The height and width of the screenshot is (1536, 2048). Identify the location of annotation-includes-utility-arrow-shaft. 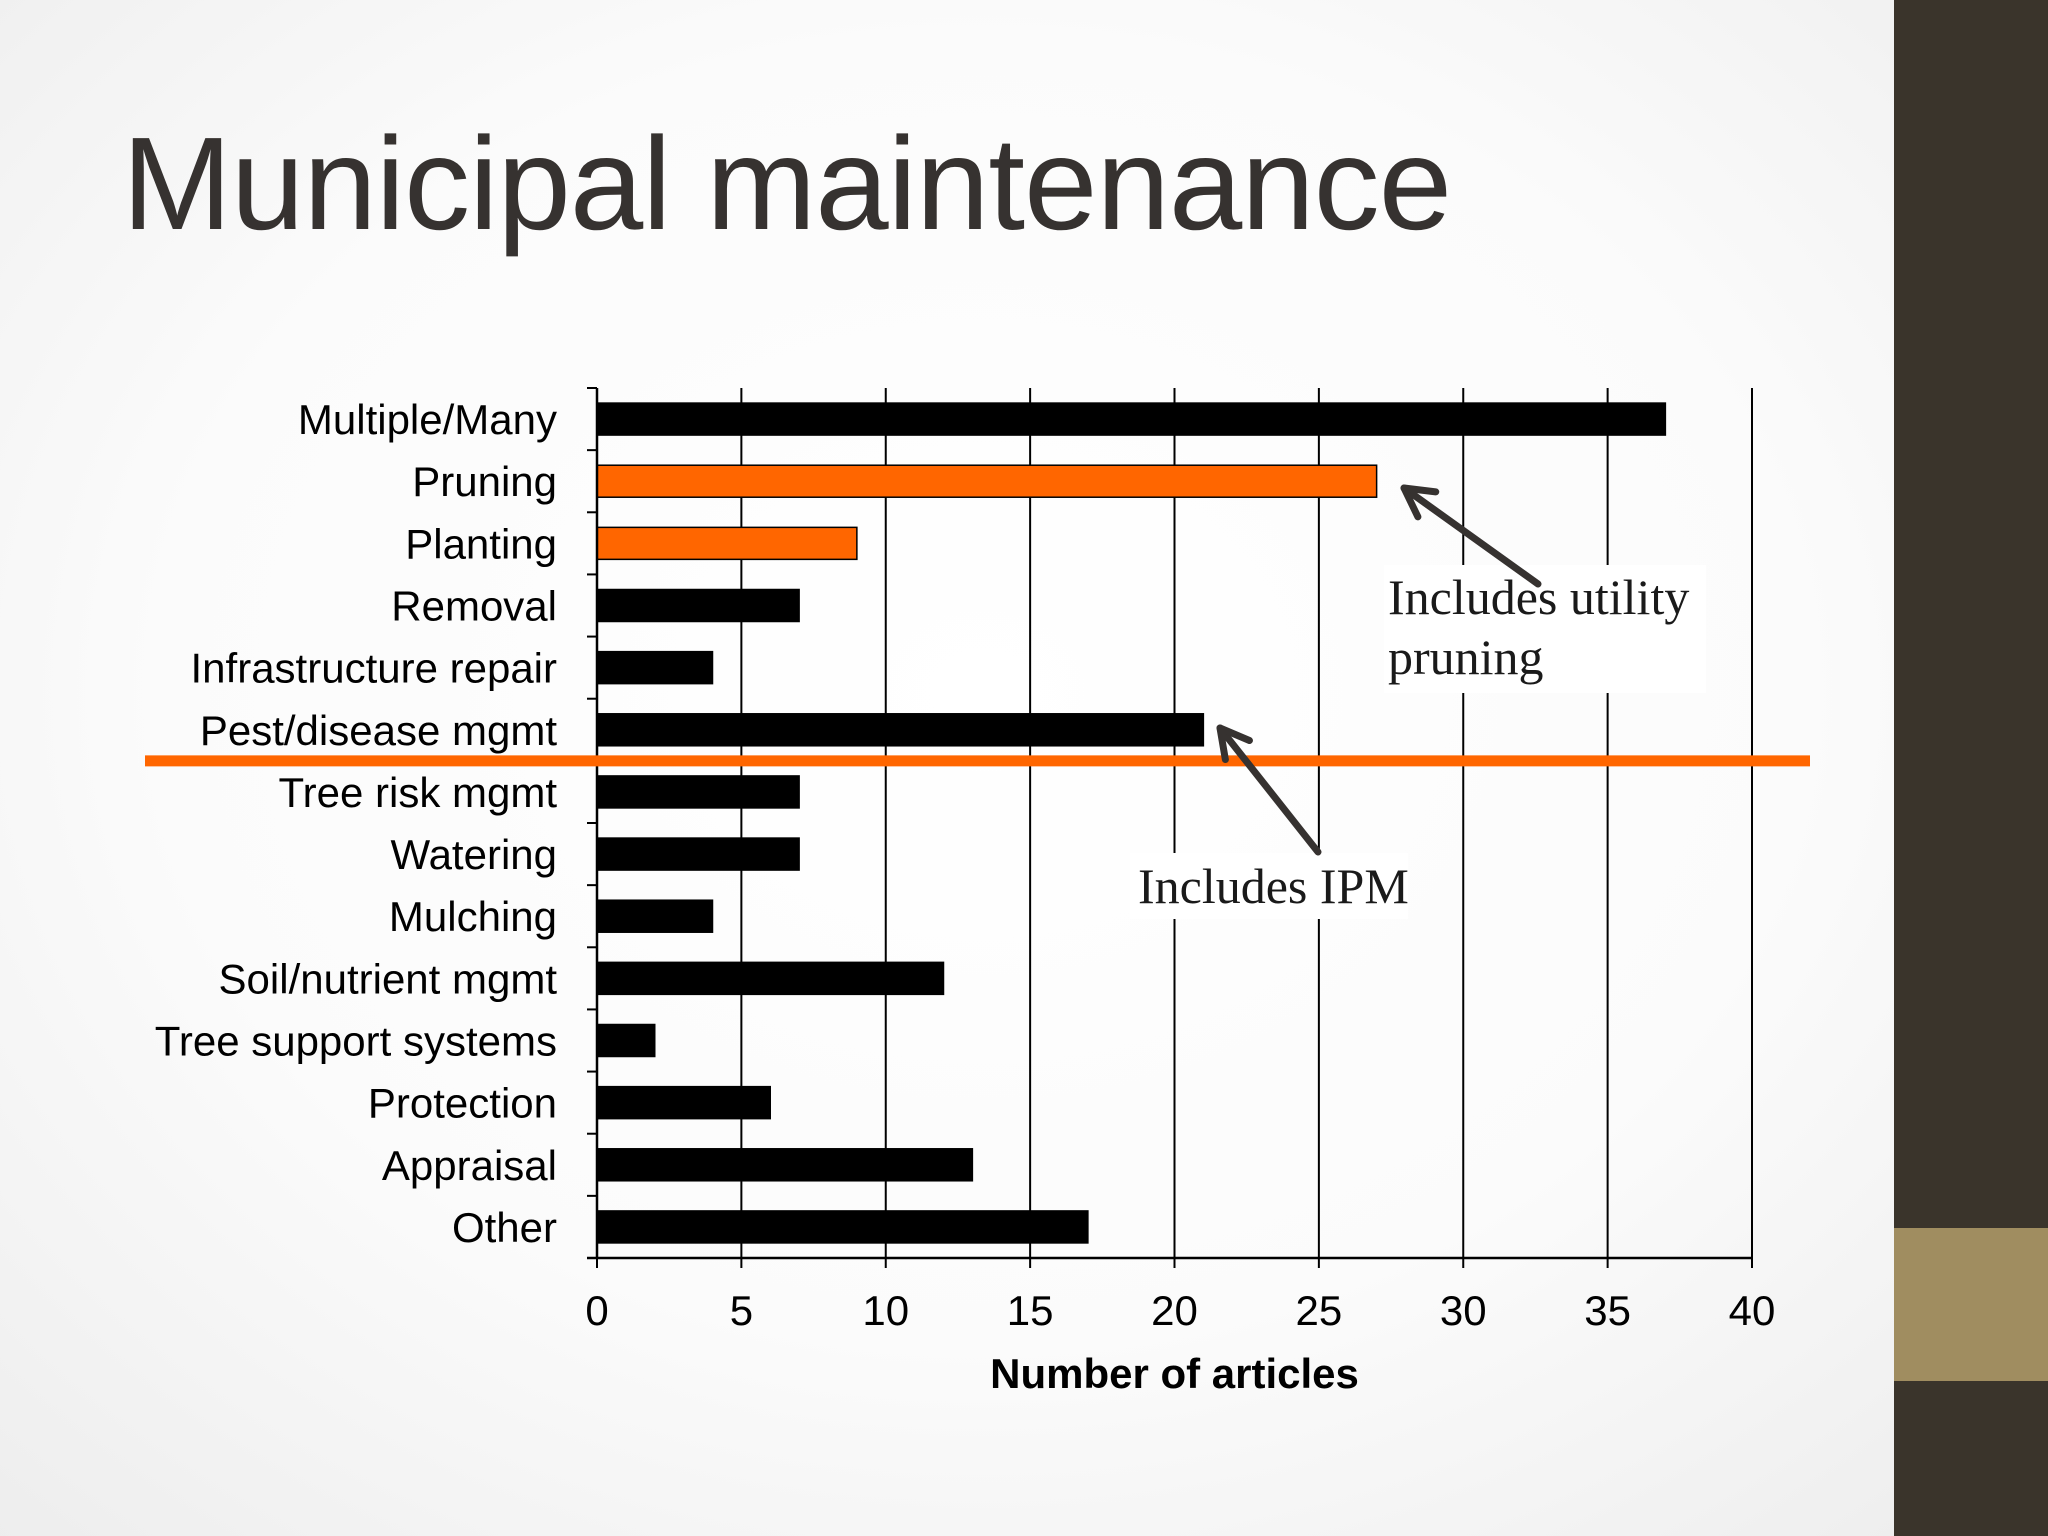
(1471, 536).